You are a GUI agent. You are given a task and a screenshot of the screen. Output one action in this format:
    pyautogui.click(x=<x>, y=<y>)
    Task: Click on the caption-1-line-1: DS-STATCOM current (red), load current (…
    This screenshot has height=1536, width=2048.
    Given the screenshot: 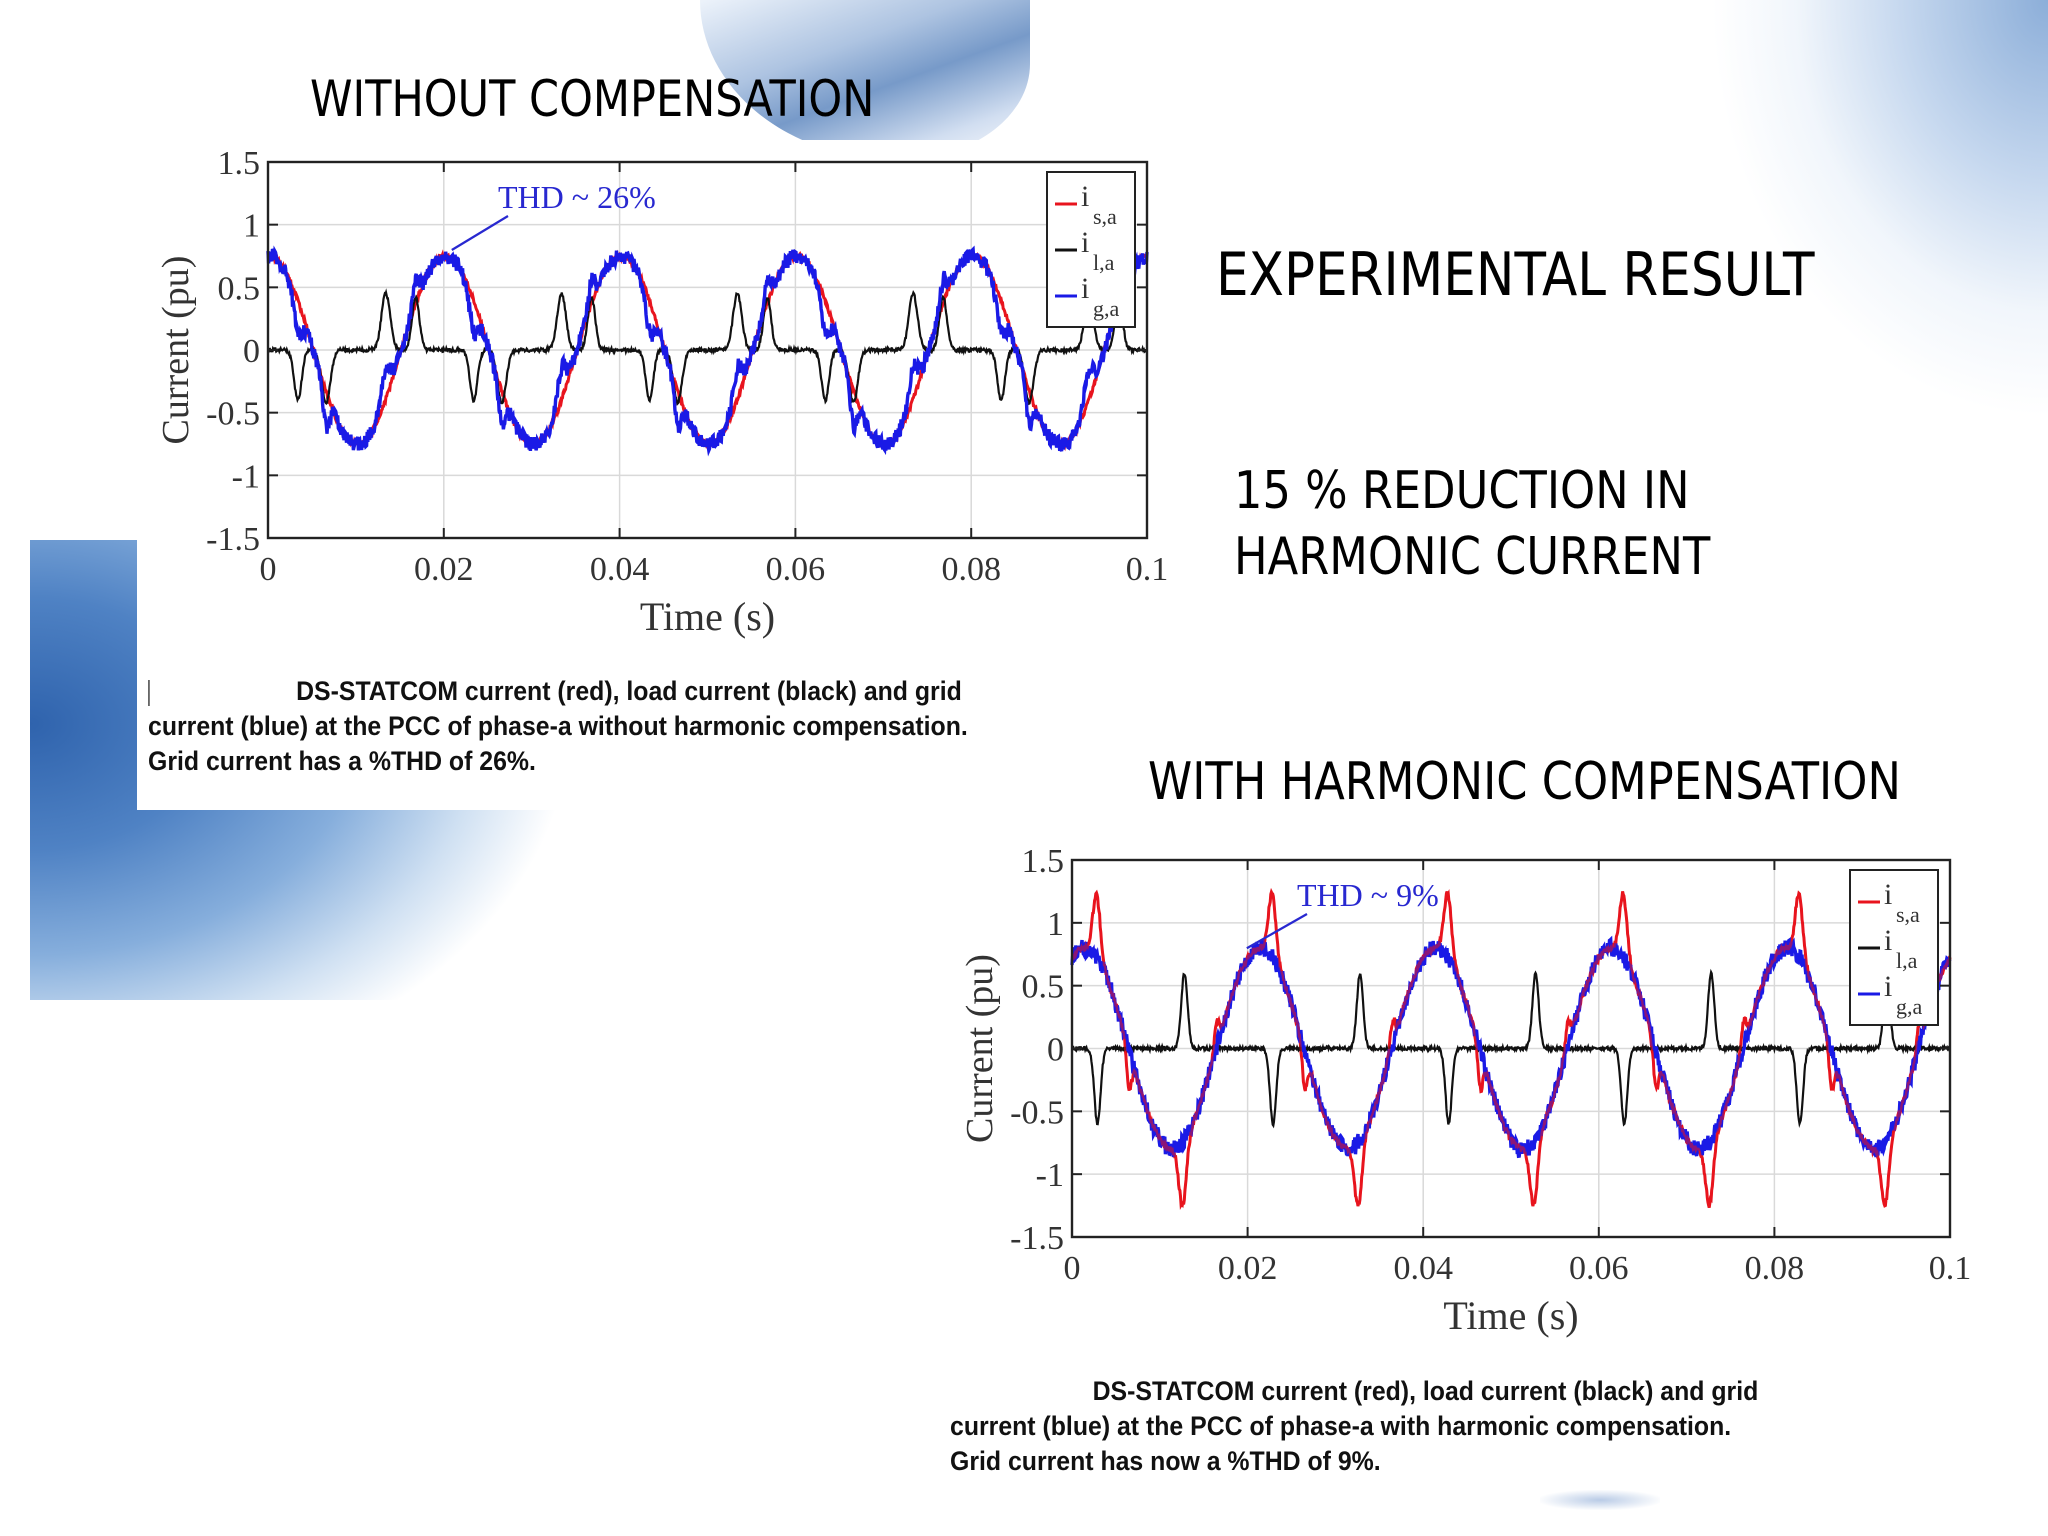 What is the action you would take?
    pyautogui.click(x=629, y=691)
    